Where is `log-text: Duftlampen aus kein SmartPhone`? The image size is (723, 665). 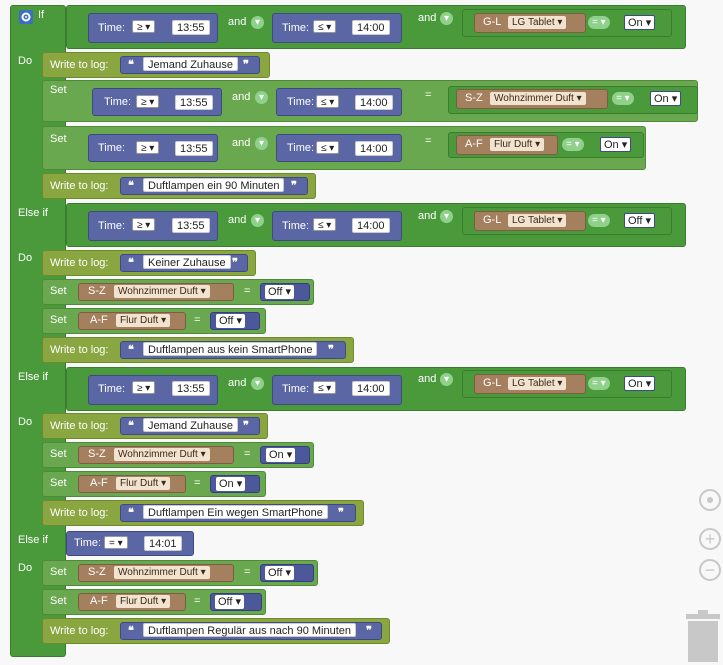
log-text: Duftlampen aus kein SmartPhone is located at coordinates (230, 349).